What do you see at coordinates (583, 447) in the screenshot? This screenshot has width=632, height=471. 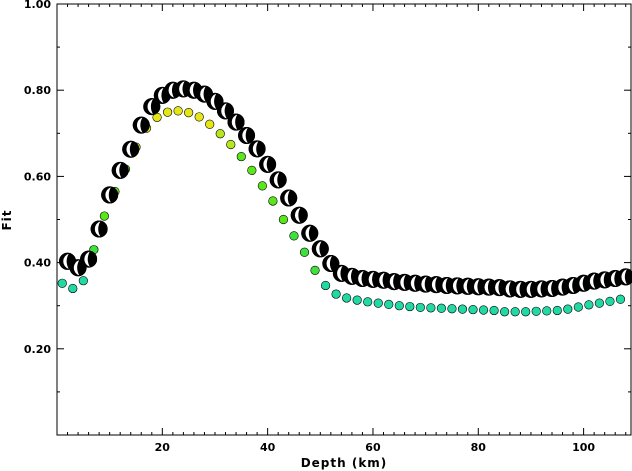 I see `x-tick-label: 100` at bounding box center [583, 447].